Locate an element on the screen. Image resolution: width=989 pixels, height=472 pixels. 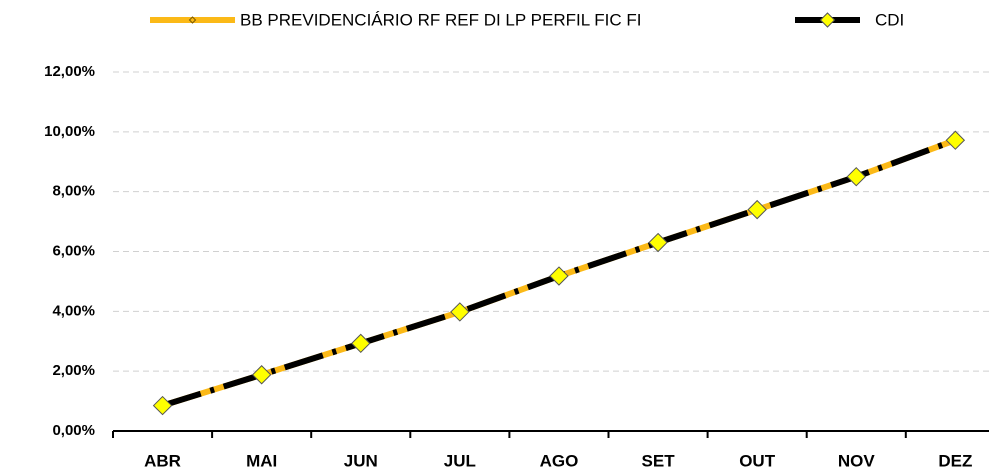
x-tick-label: SET is located at coordinates (659, 460).